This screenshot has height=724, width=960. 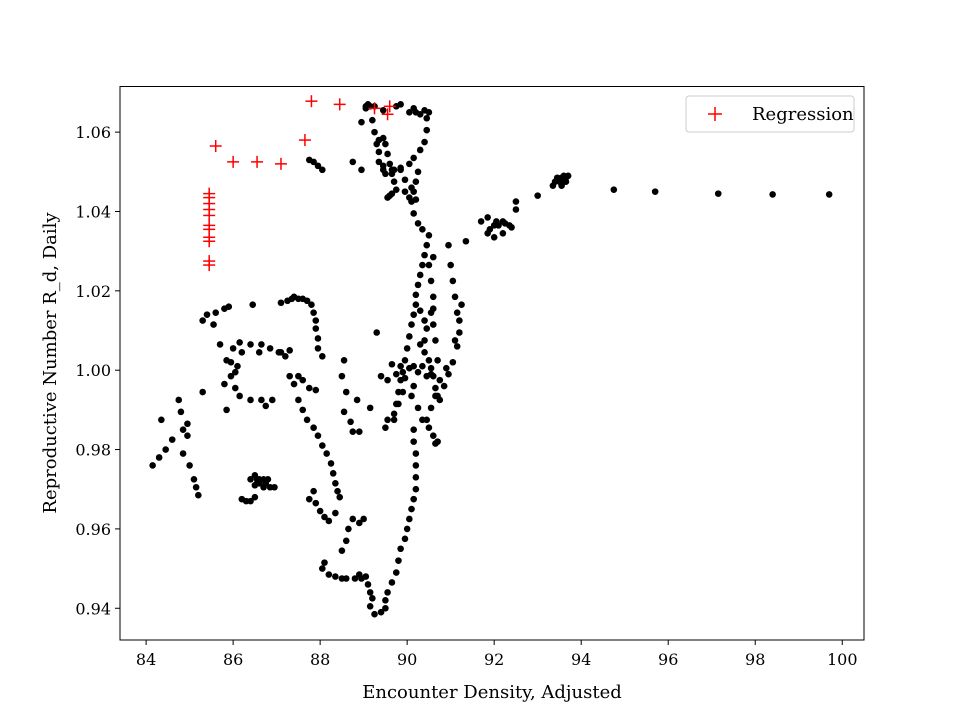 What do you see at coordinates (146, 659) in the screenshot?
I see `x-tick-label: 84` at bounding box center [146, 659].